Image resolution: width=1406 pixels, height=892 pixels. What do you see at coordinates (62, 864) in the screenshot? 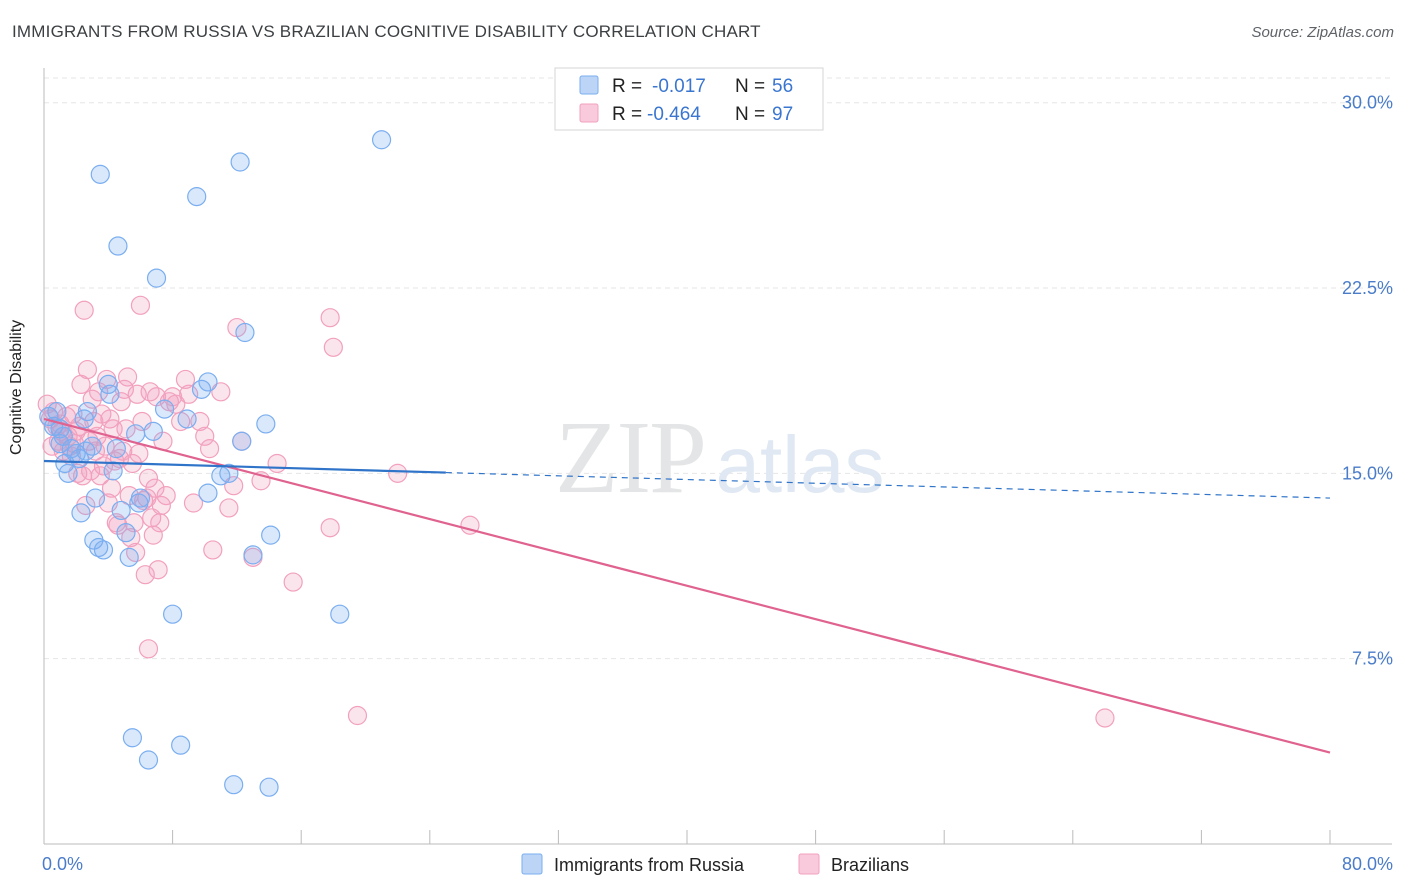
I see `x-tick-label-min: 0.0%` at bounding box center [62, 864].